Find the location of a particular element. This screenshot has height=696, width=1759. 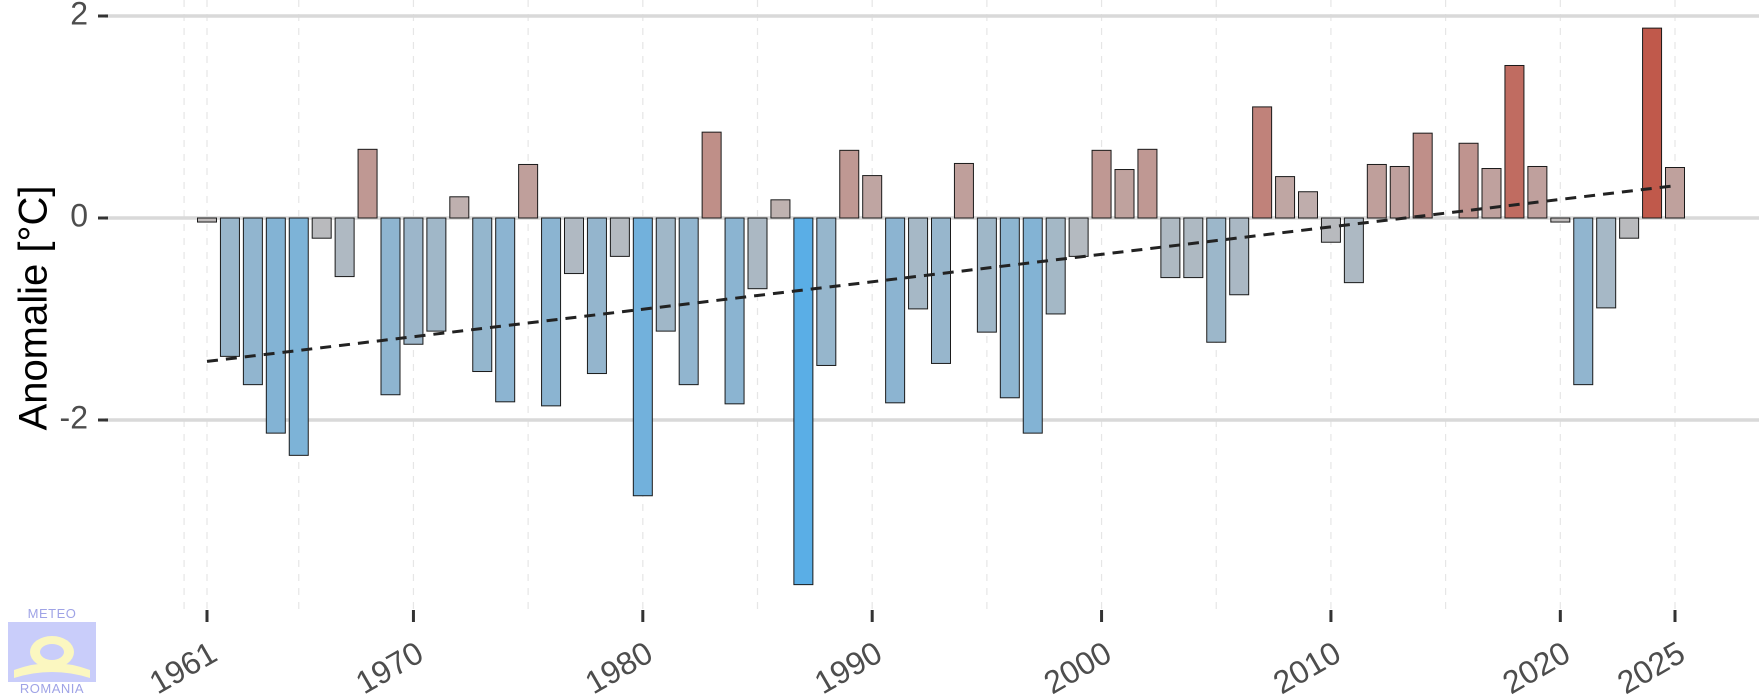

meteo-emblem-icon is located at coordinates (52, 652).